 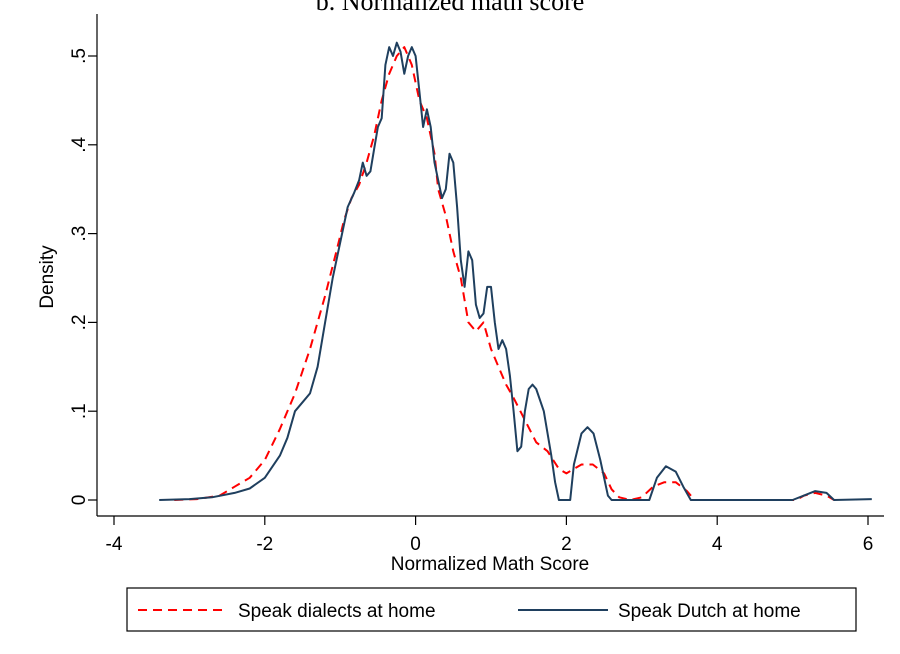 I want to click on y-tick-label: .5, so click(x=79, y=56).